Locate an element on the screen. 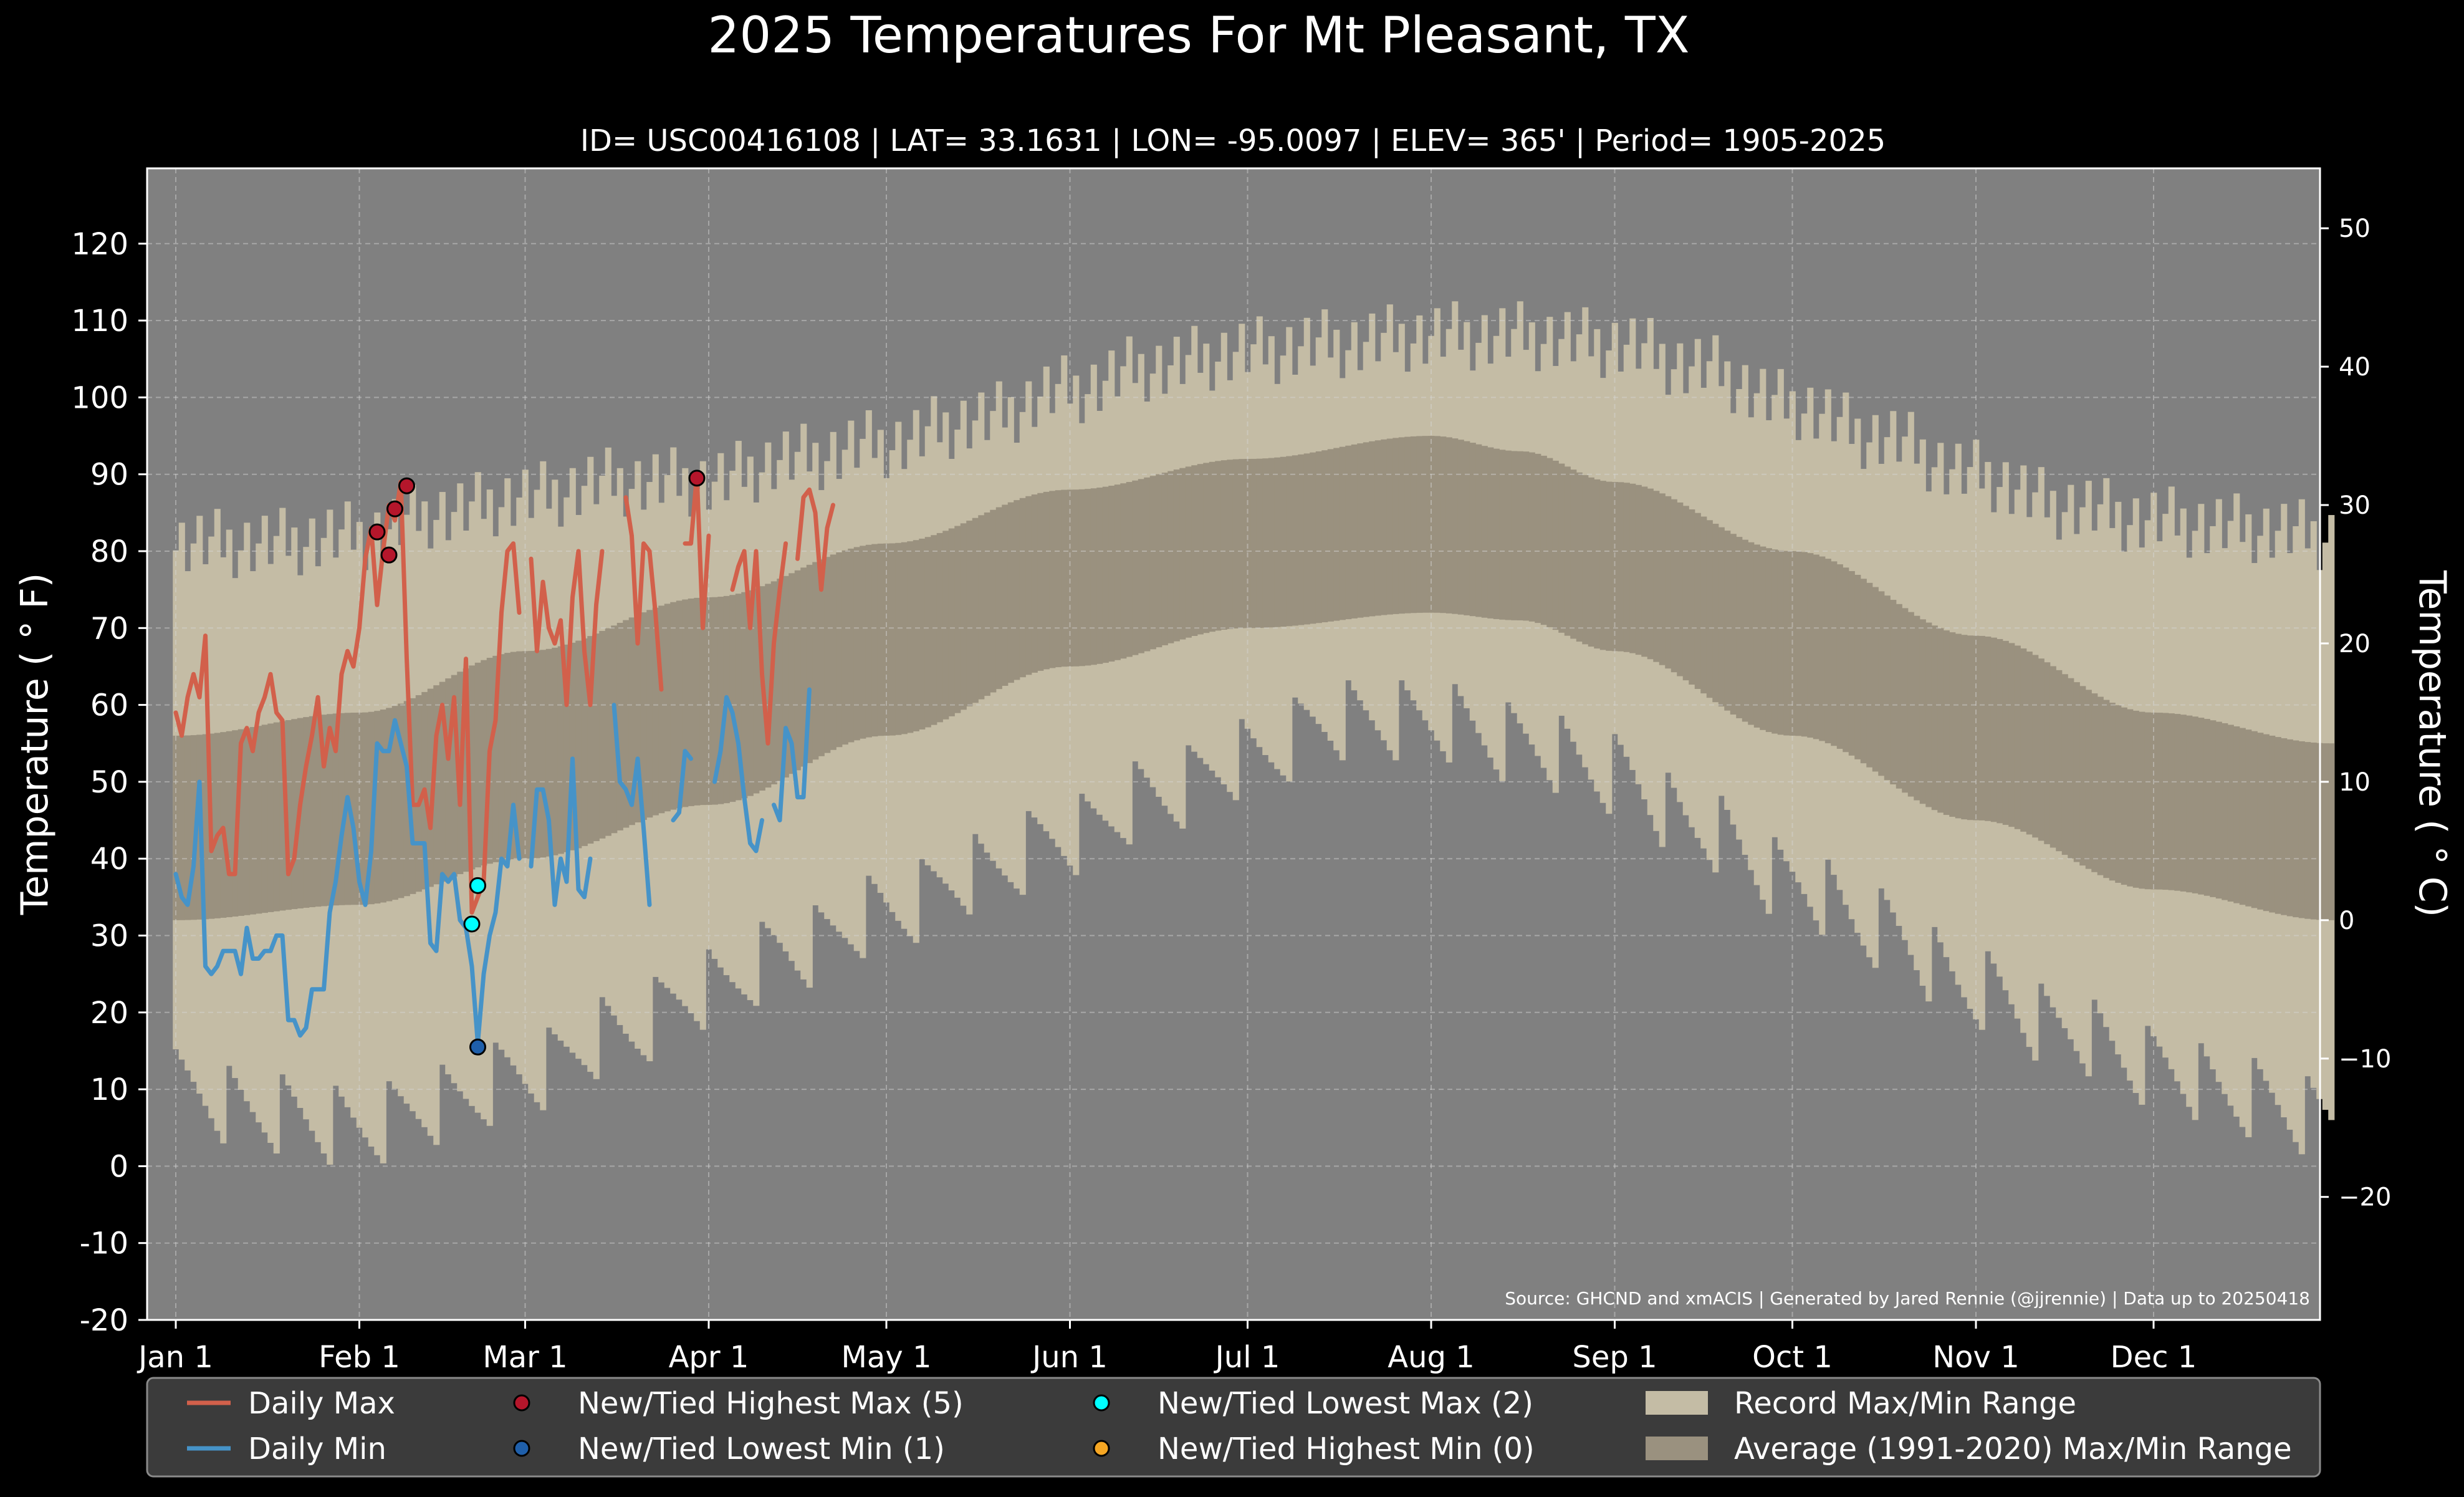 Image resolution: width=2464 pixels, height=1497 pixels. y-left-tick-label: 90 is located at coordinates (109, 475).